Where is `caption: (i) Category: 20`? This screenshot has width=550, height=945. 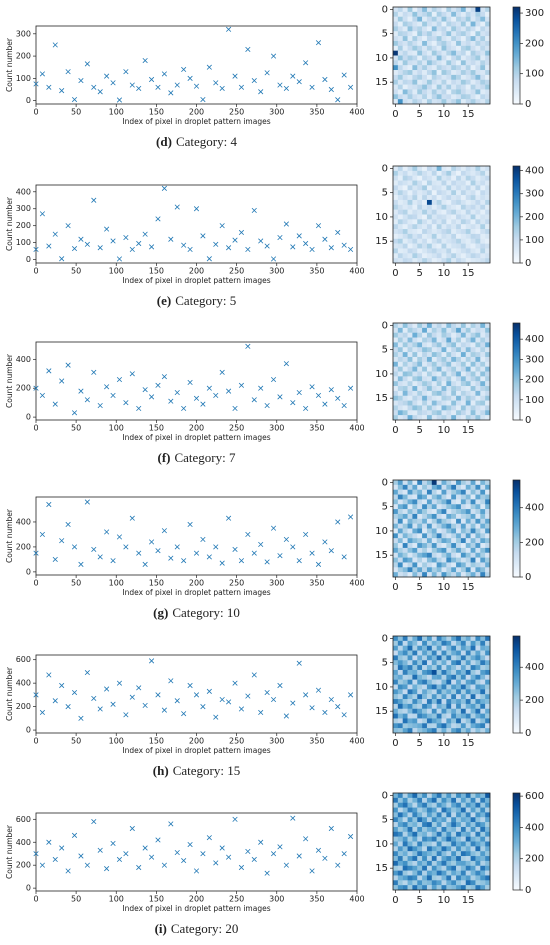 caption: (i) Category: 20 is located at coordinates (197, 928).